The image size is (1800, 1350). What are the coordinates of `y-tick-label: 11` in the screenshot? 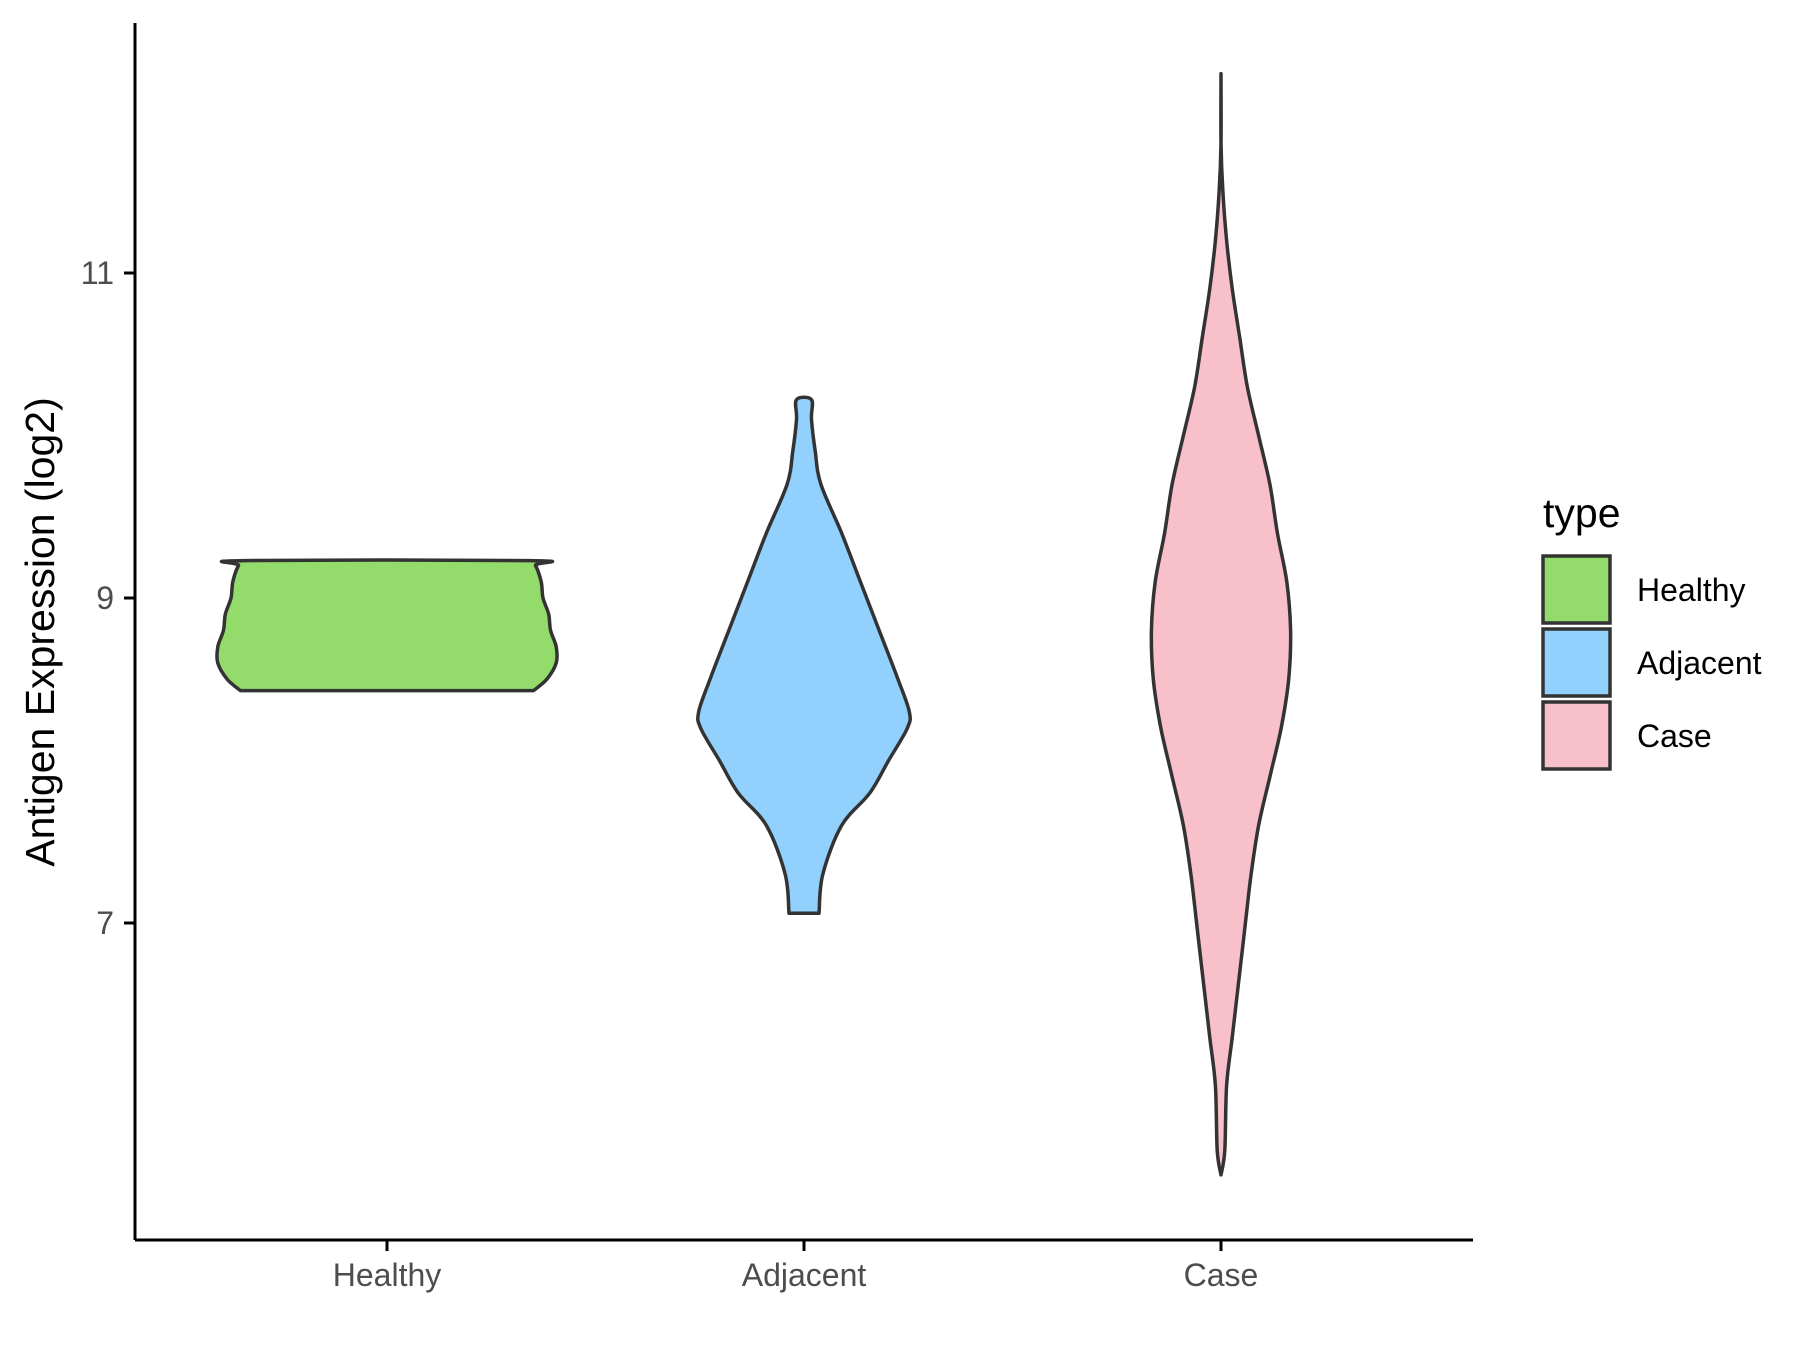 It's located at (97, 273).